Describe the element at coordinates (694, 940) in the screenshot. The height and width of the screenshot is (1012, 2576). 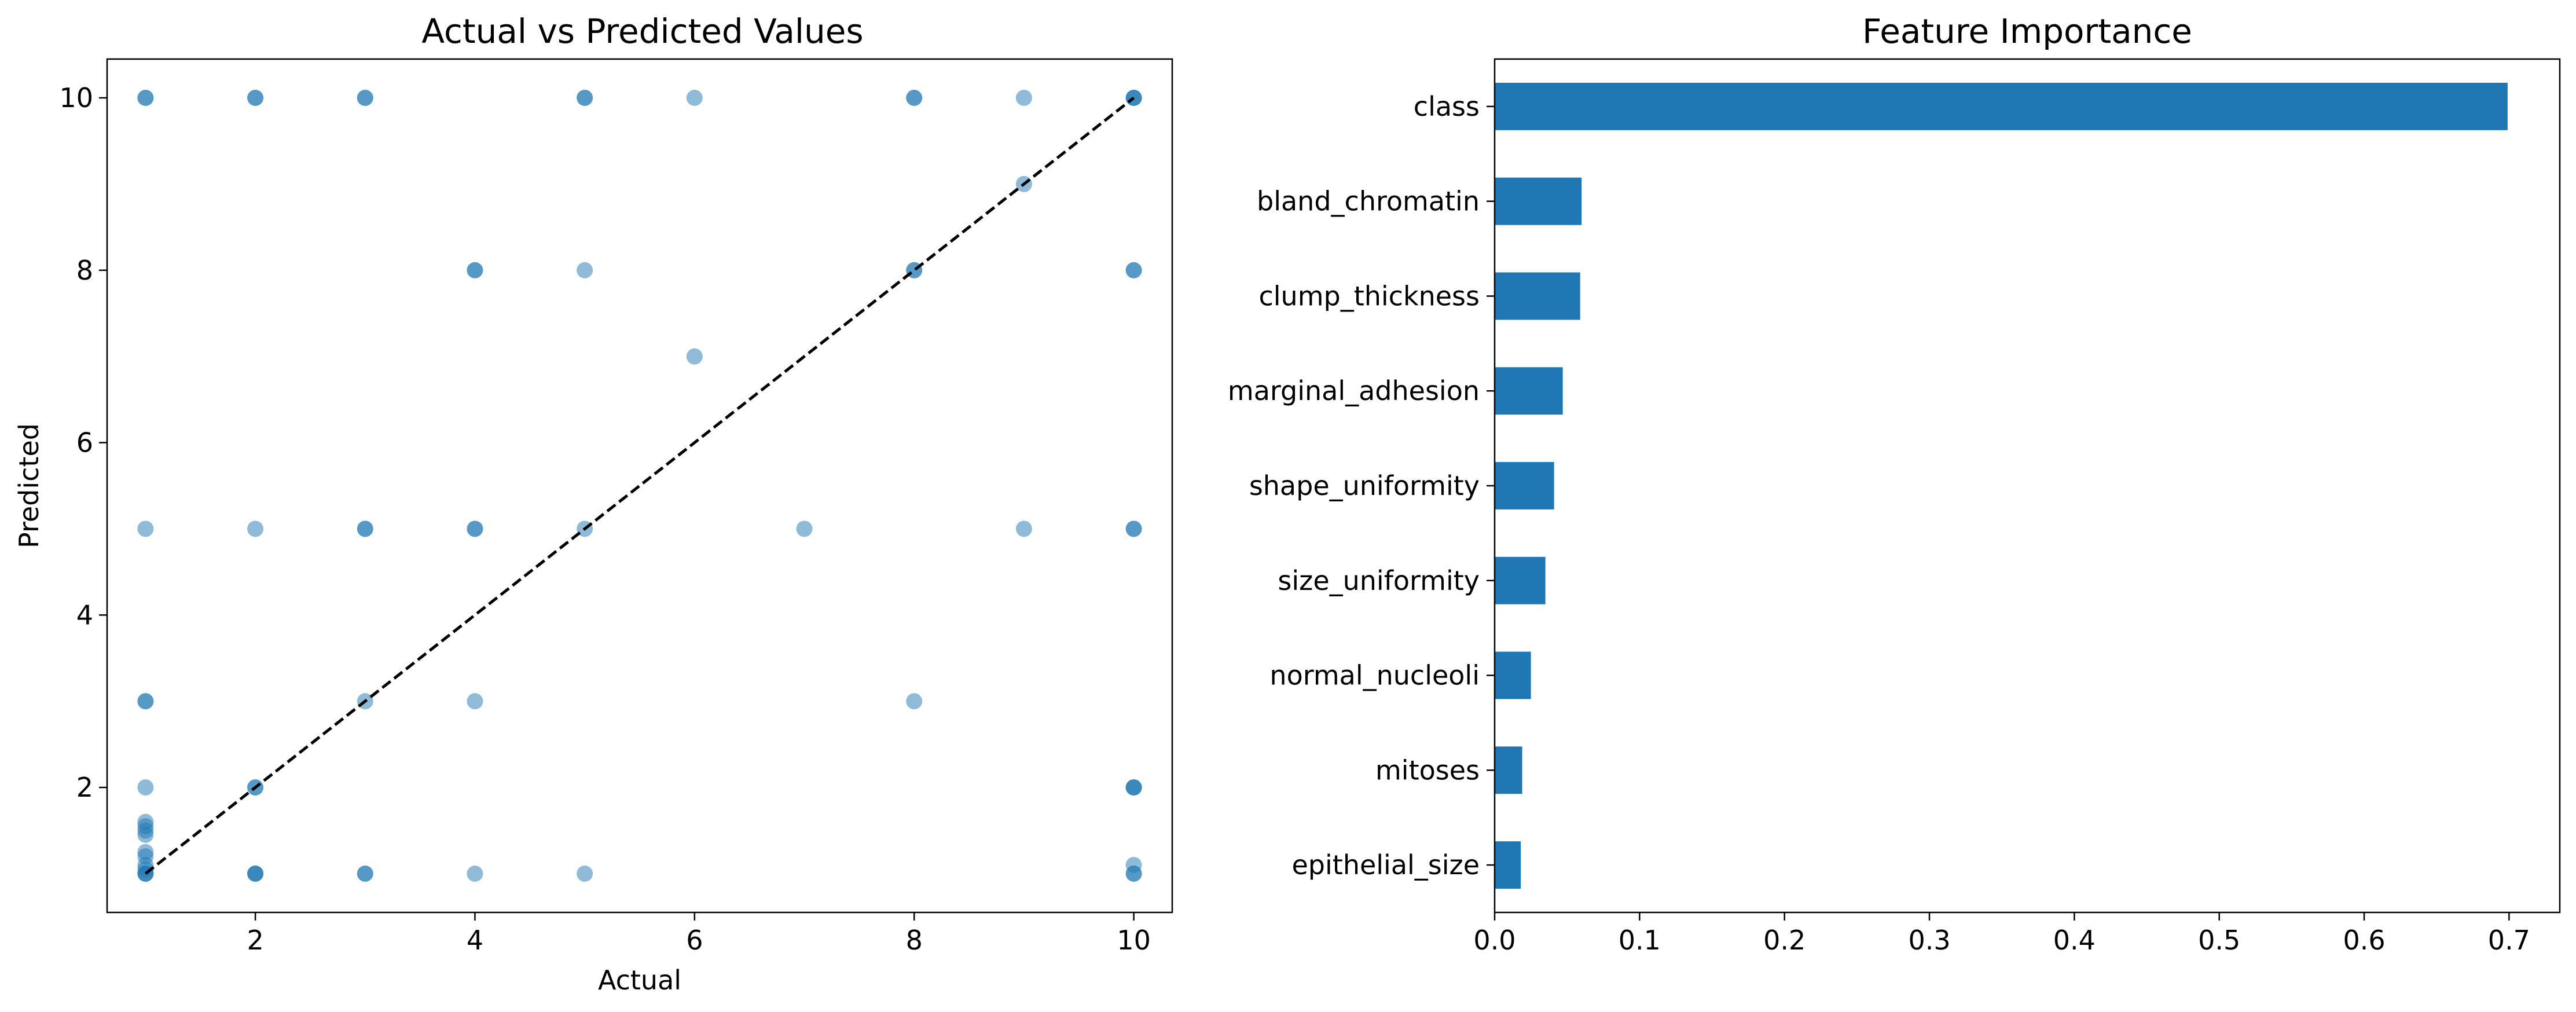
I see `scatter-x-tick-label: 6` at that location.